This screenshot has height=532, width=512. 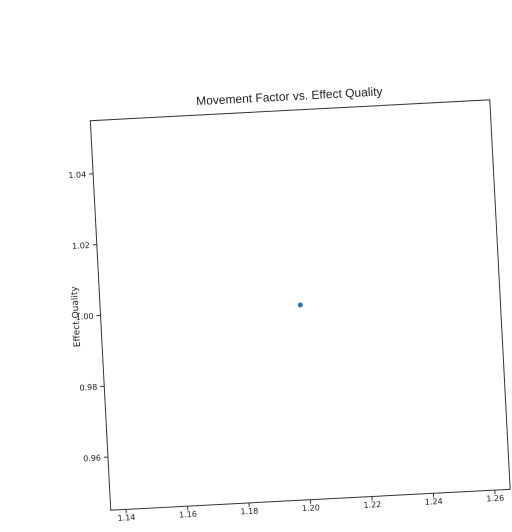 I want to click on x-tick-label: 1.22, so click(x=372, y=505).